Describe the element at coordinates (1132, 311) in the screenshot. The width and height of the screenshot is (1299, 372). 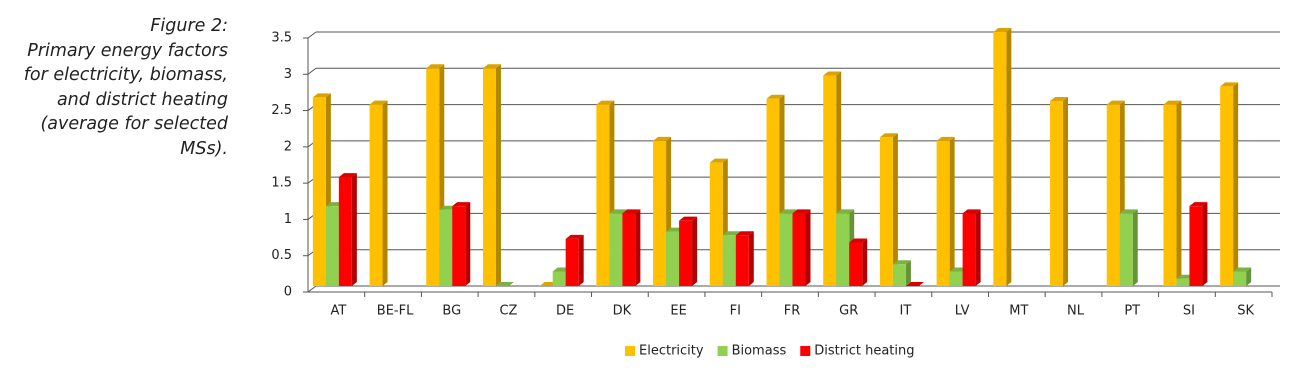
I see `x-tick-label: PT` at that location.